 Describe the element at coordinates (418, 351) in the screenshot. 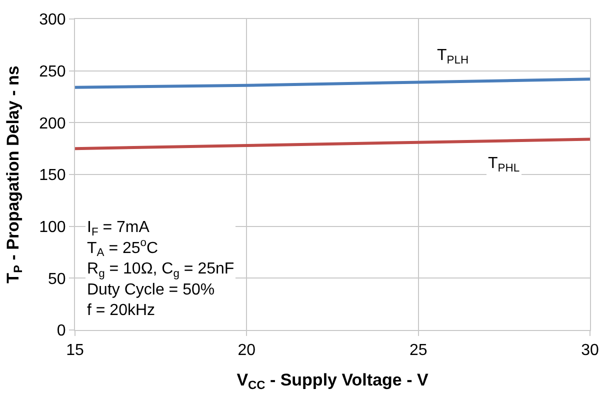

I see `x-tick-label: 25` at that location.